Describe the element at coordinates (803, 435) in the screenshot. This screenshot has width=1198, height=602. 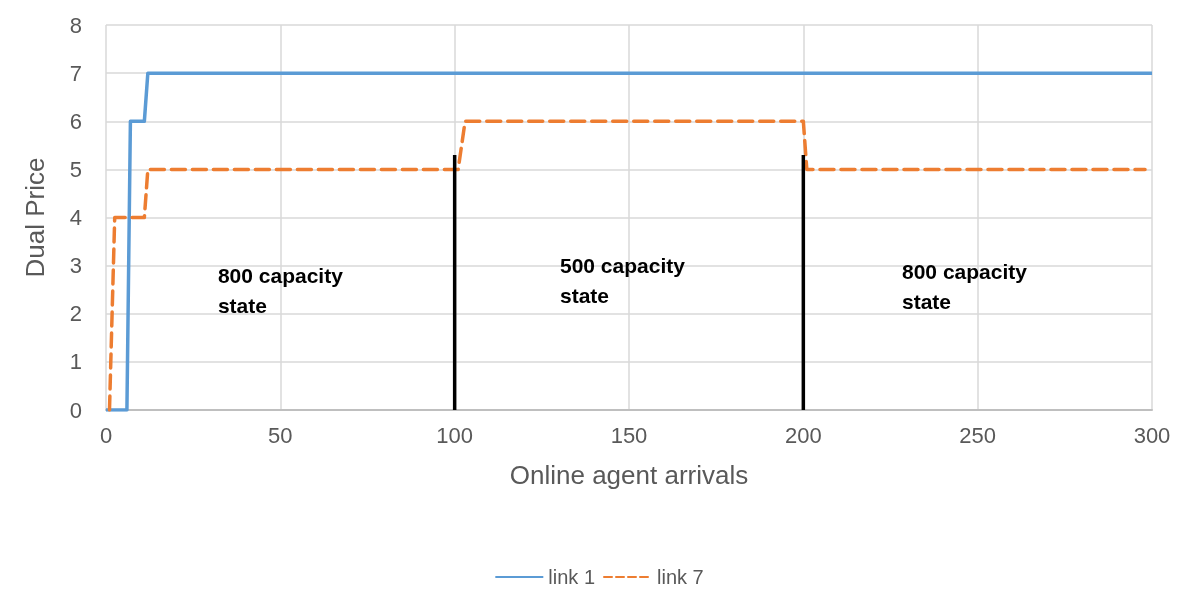
I see `x-tick-label: 200` at that location.